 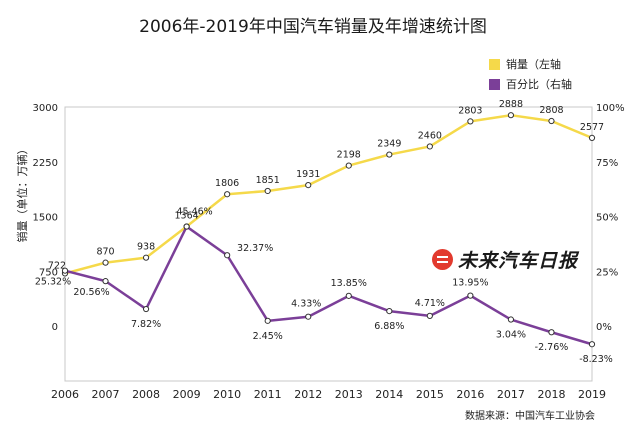 What do you see at coordinates (105, 252) in the screenshot?
I see `data-label-sales: 870` at bounding box center [105, 252].